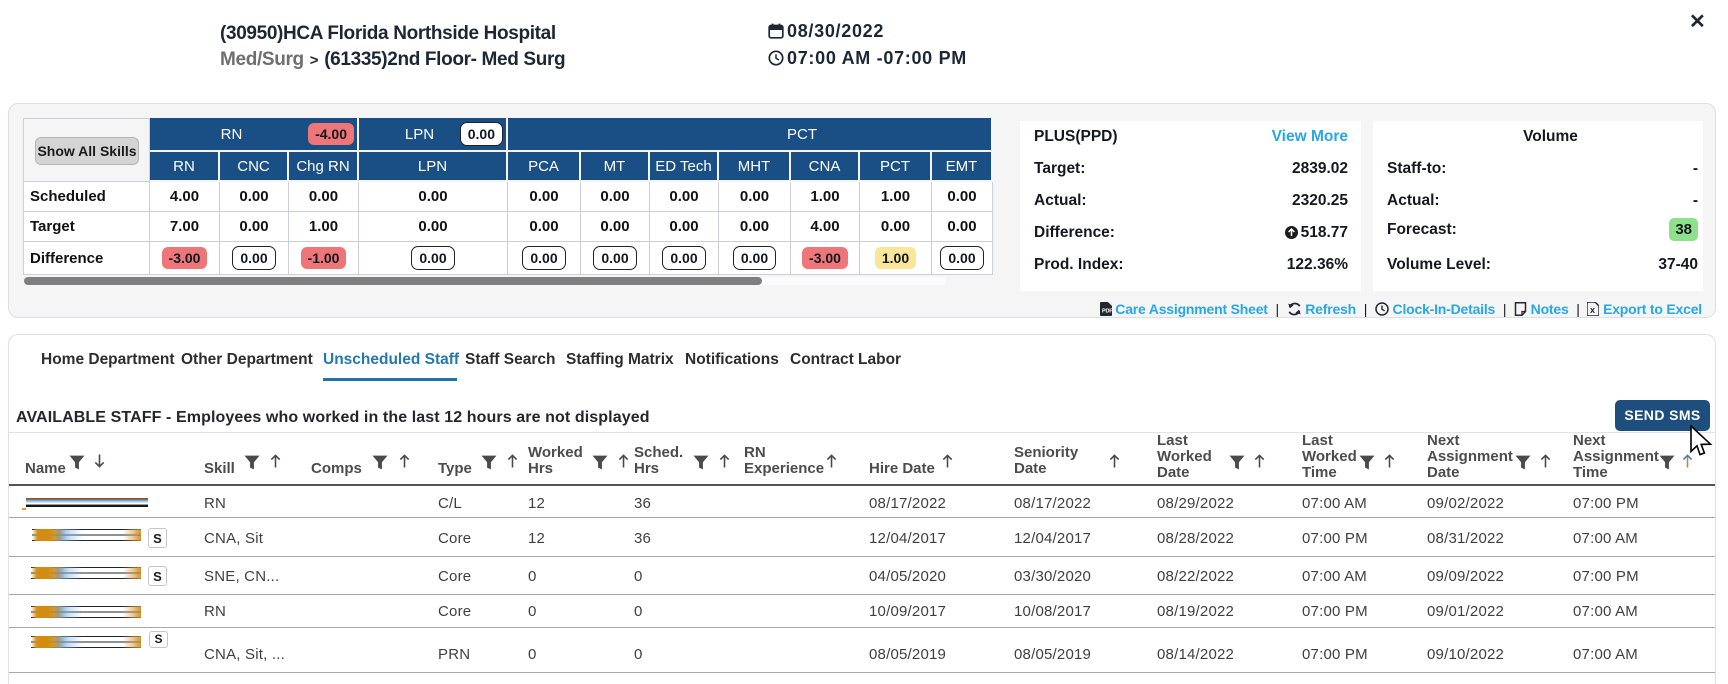 Image resolution: width=1728 pixels, height=684 pixels. Describe the element at coordinates (1107, 312) in the screenshot. I see `svg-text: PDF` at that location.